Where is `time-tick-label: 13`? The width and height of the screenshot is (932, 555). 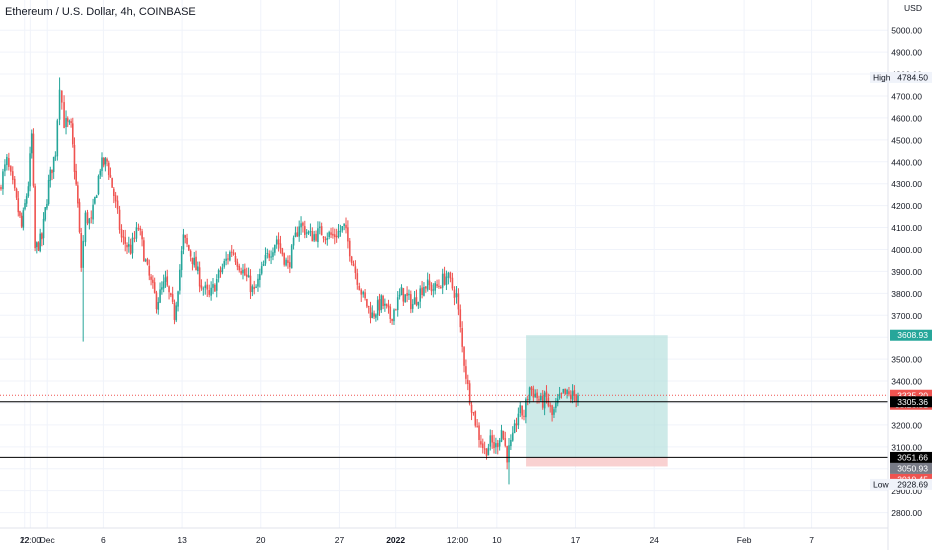 time-tick-label: 13 is located at coordinates (182, 540).